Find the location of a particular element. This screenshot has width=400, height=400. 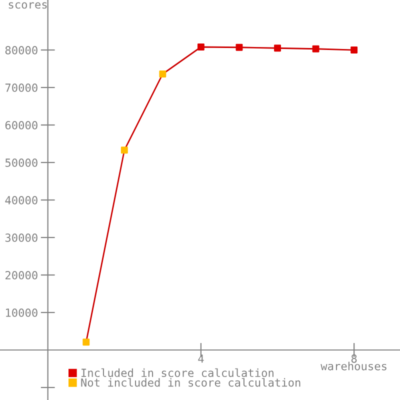

x-tick-label: 8 is located at coordinates (354, 358).